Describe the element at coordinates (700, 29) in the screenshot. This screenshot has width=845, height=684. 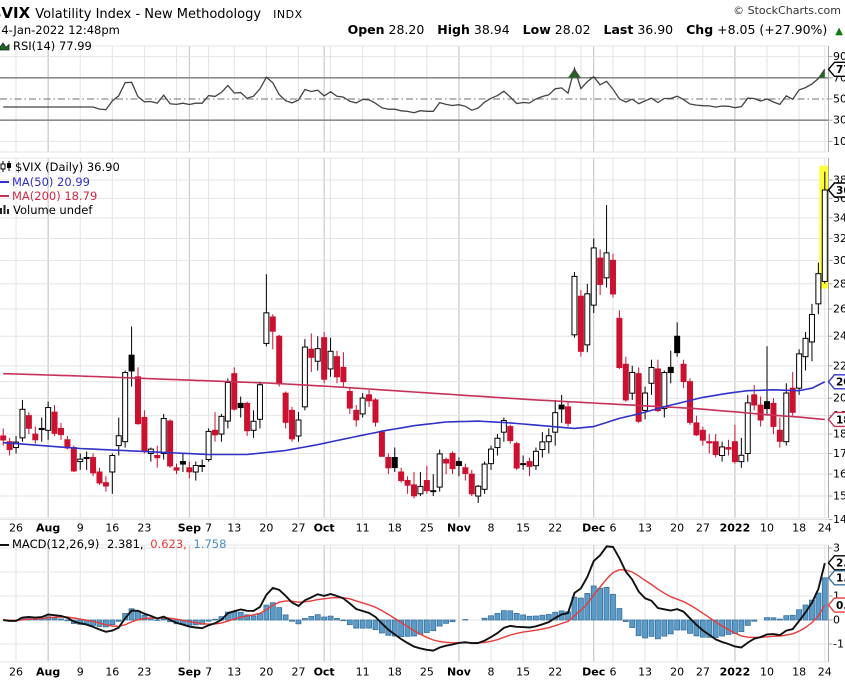
I see `chg-label: Chg` at that location.